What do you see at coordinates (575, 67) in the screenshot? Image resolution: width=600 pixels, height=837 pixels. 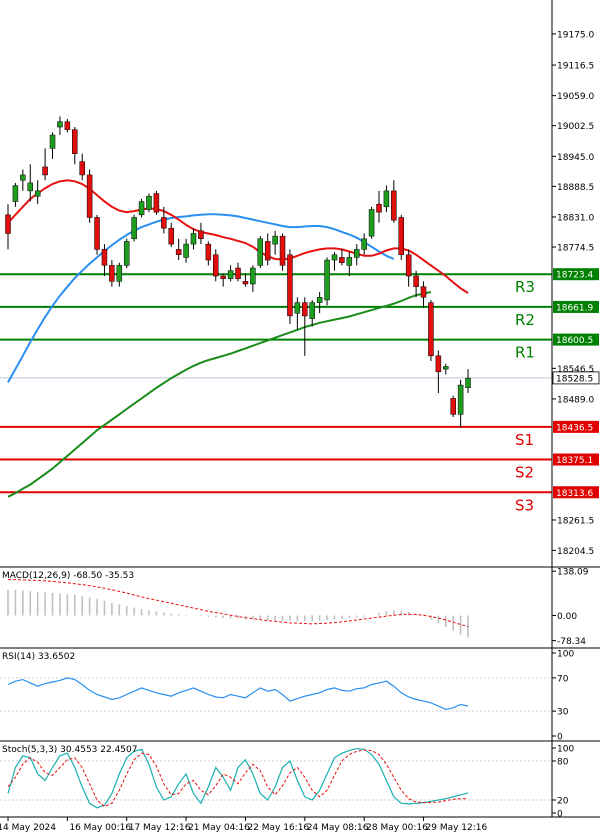 I see `price-axis-tick-label: 19116.5` at bounding box center [575, 67].